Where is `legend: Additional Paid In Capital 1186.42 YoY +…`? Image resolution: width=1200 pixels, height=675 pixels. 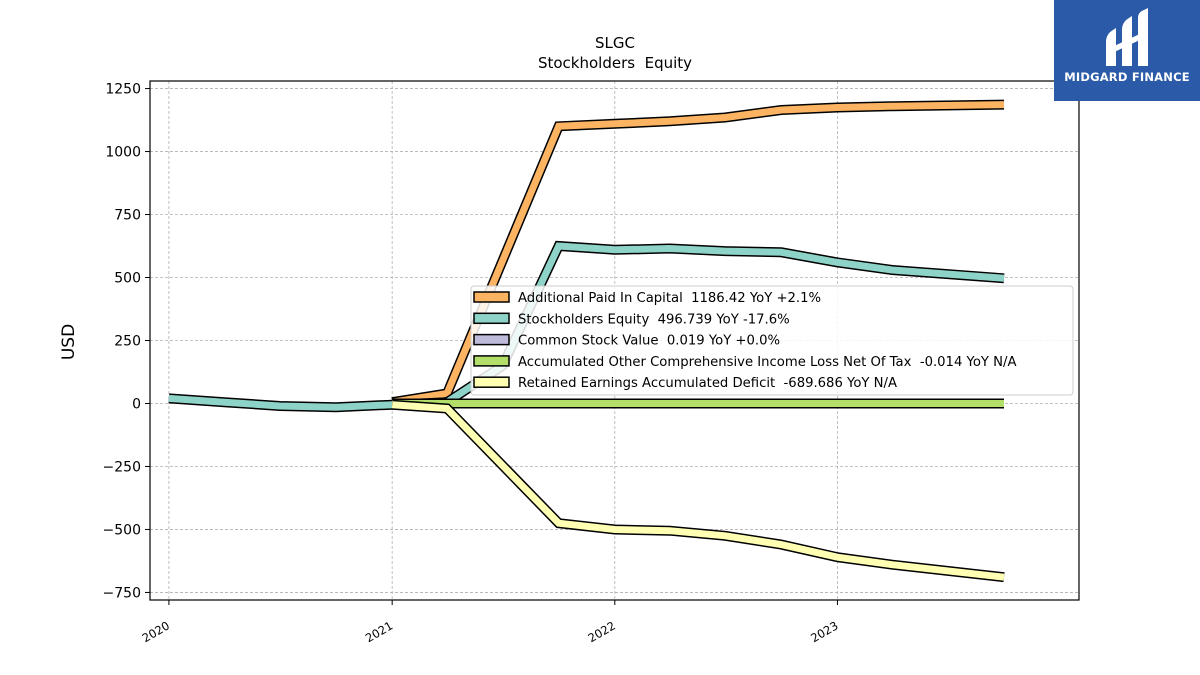
legend: Additional Paid In Capital 1186.42 YoY +… is located at coordinates (772, 340).